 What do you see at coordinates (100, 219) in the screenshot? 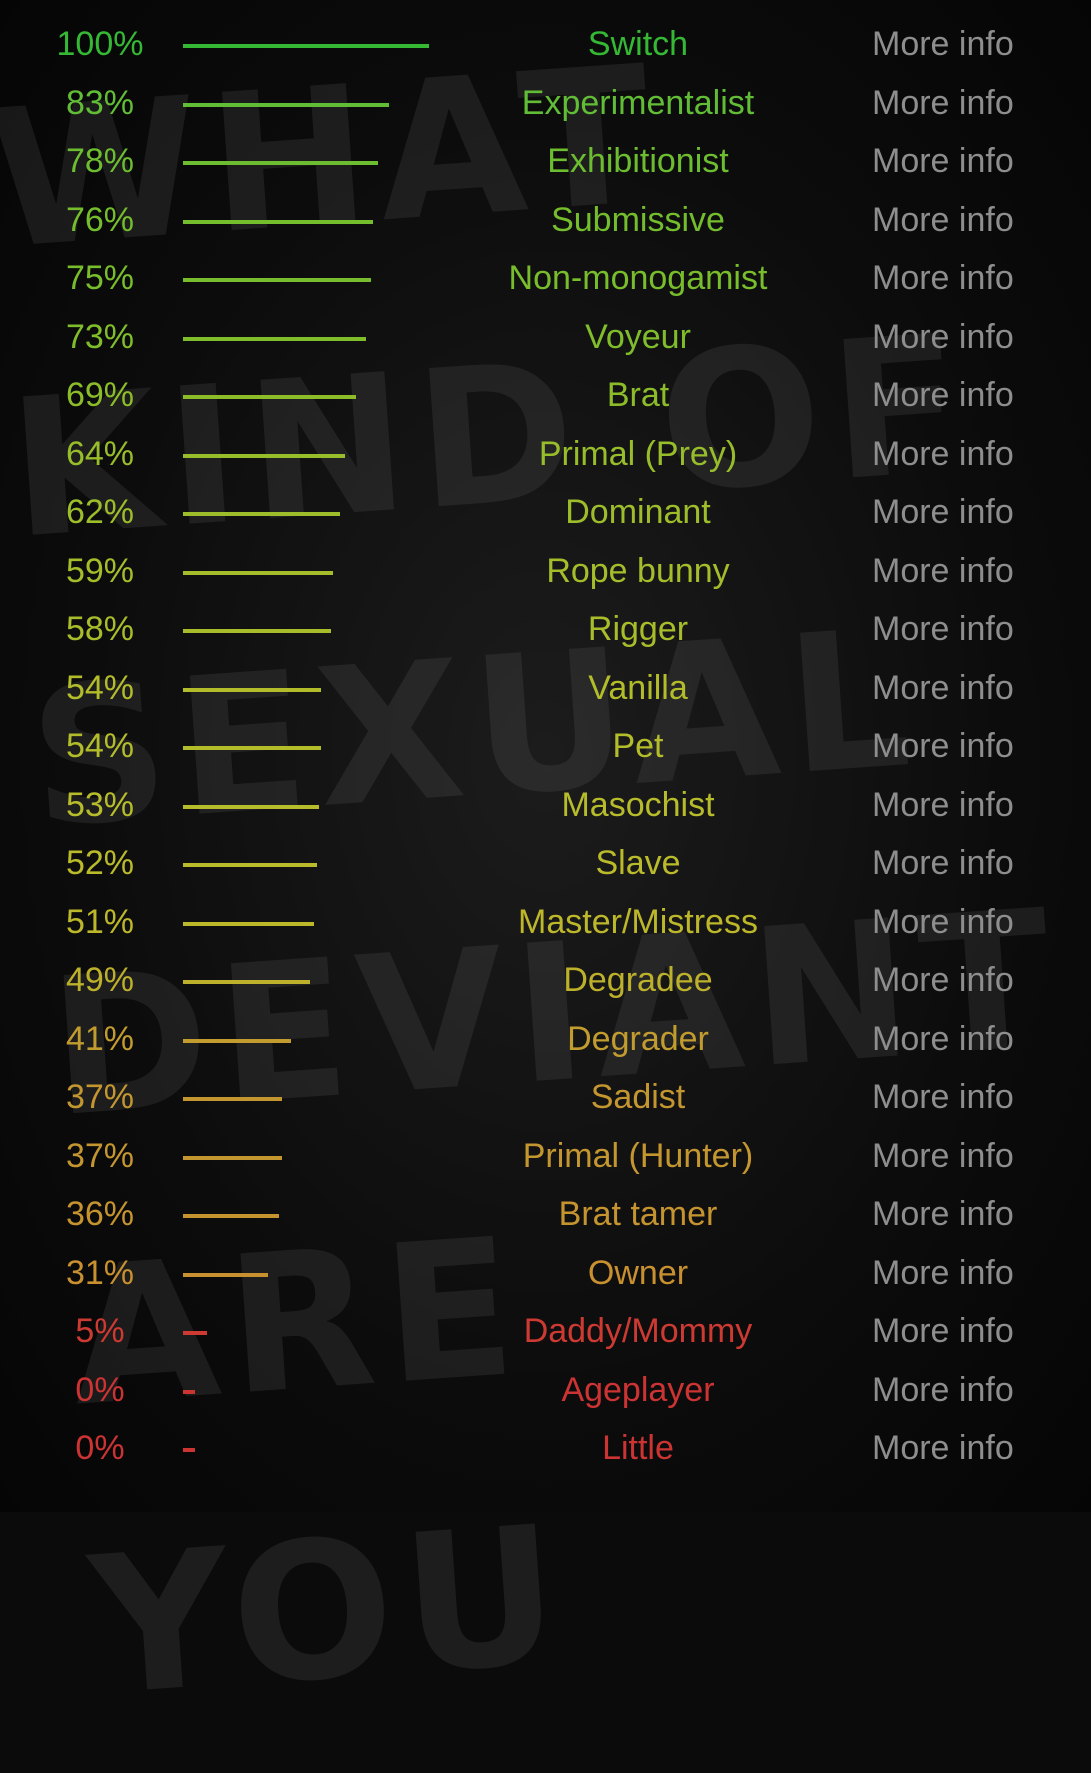
I see `result-percent: 76%` at bounding box center [100, 219].